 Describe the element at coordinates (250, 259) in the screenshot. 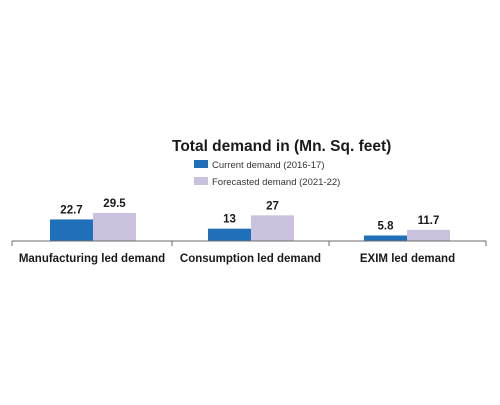

I see `category-label-2: Consumption led demand` at that location.